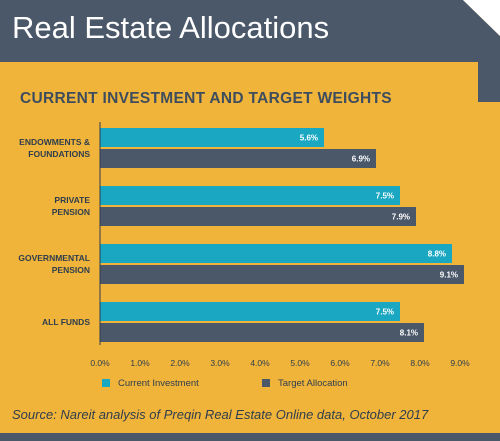 This screenshot has width=500, height=441. I want to click on x-tick-label-0: 0.0%, so click(100, 363).